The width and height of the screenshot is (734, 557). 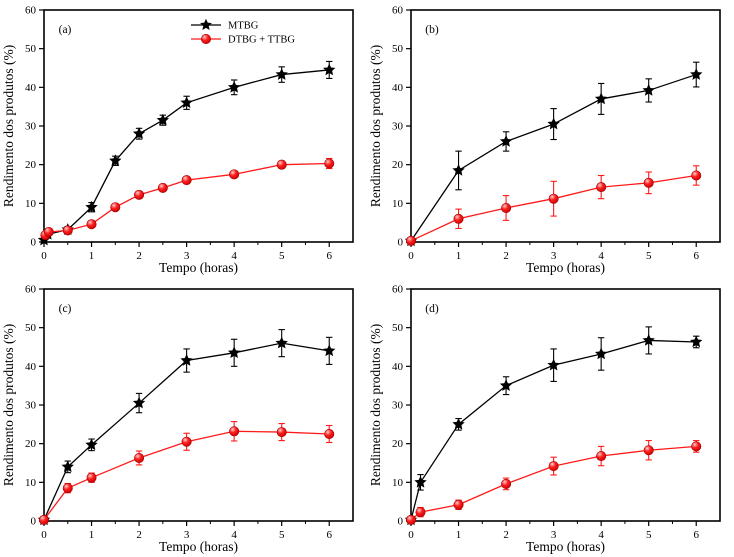 I want to click on panel-label: (d), so click(x=432, y=309).